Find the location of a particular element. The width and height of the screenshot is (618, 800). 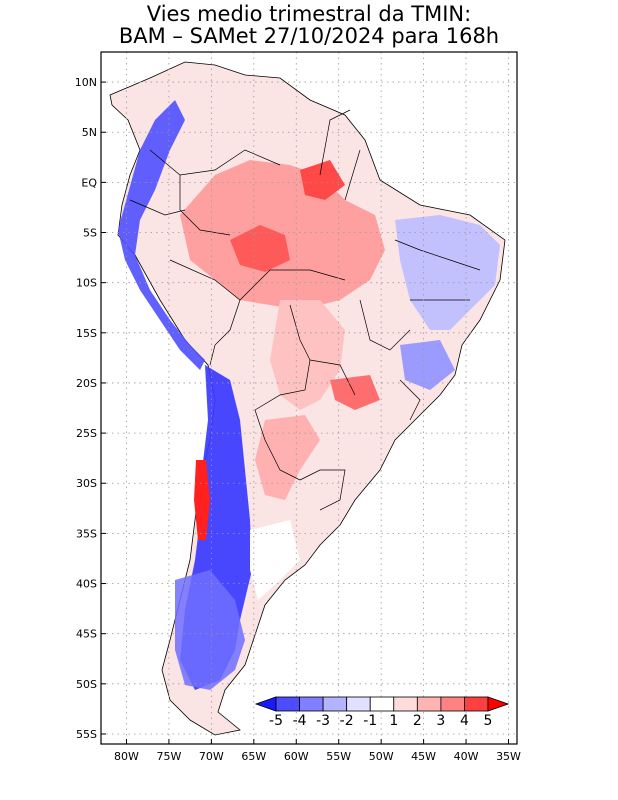

lat-tick-label: 10S is located at coordinates (86, 283).